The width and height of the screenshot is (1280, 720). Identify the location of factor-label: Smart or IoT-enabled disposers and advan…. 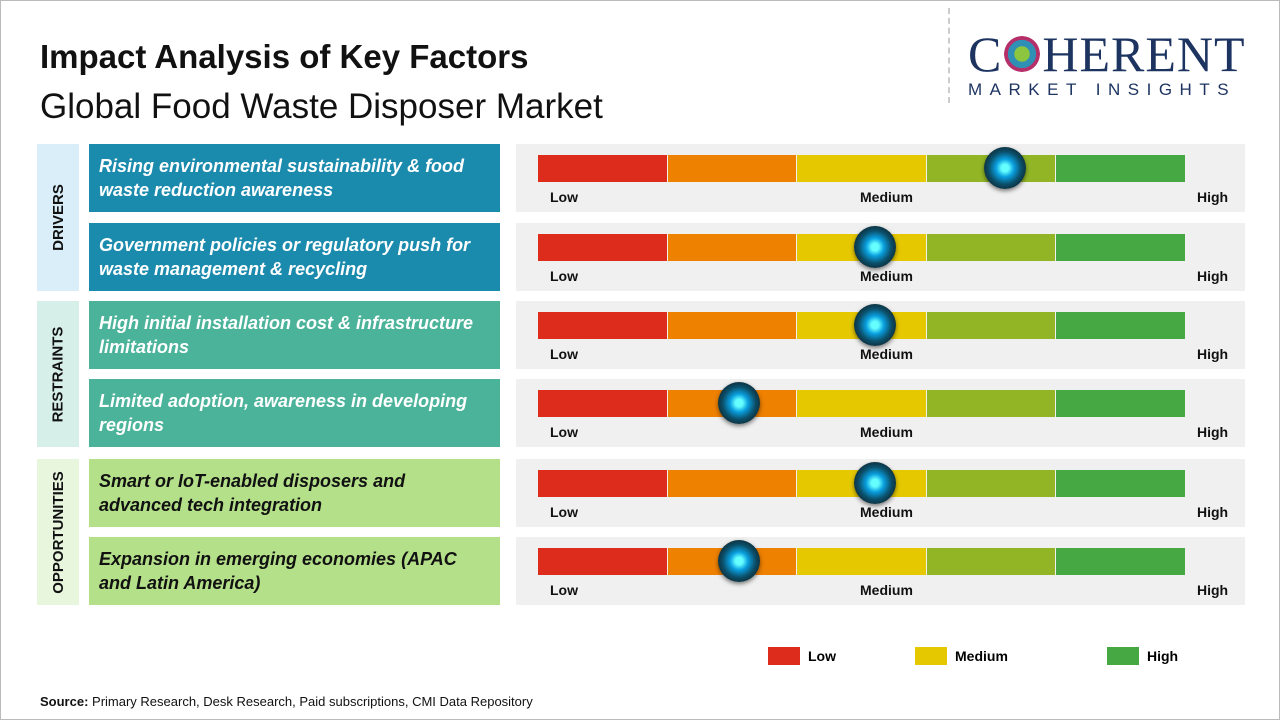
(294, 493).